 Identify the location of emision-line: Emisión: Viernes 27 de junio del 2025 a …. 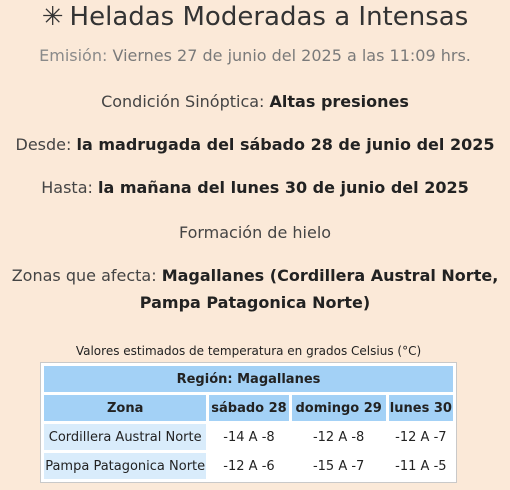
(255, 55).